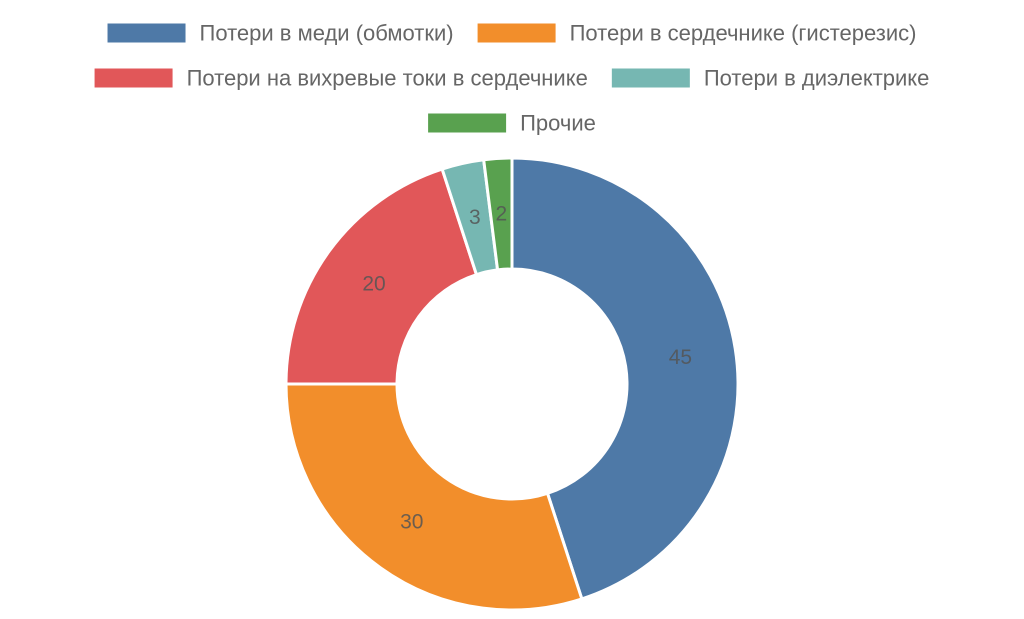 Image resolution: width=1024 pixels, height=619 pixels. I want to click on data-label: 3, so click(475, 217).